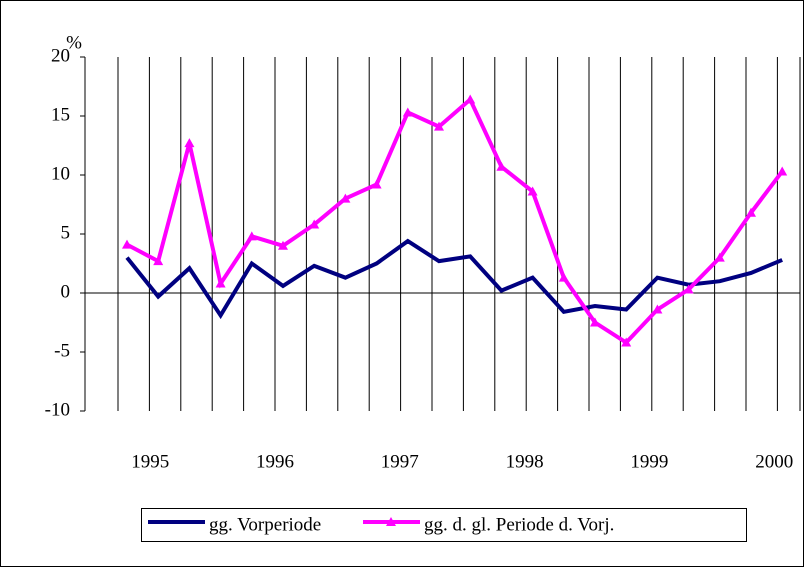 This screenshot has height=568, width=805. What do you see at coordinates (525, 461) in the screenshot?
I see `x-tick-label: 1998` at bounding box center [525, 461].